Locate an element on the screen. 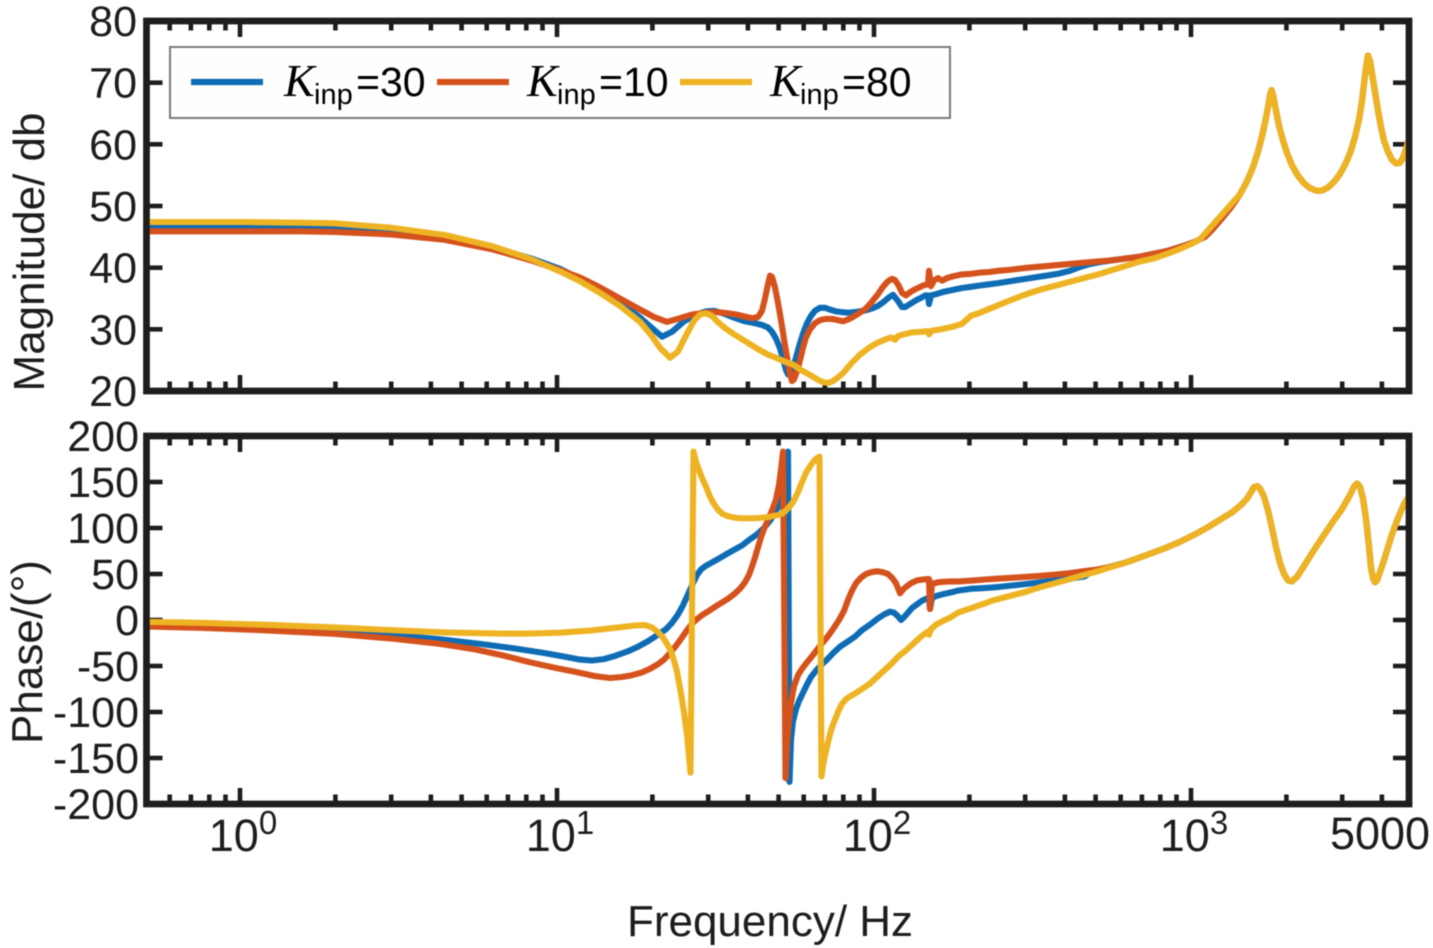 Image resolution: width=1433 pixels, height=948 pixels. svg-text: -100 is located at coordinates (96, 713).